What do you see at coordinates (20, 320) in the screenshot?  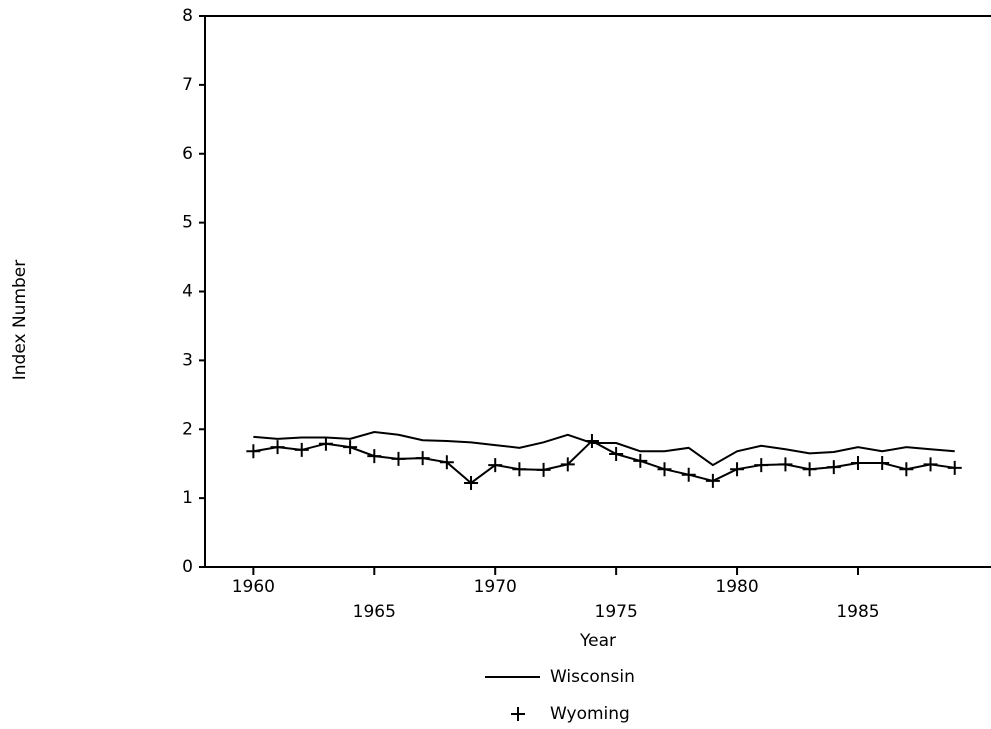 I see `y-axis-label: Index Number` at bounding box center [20, 320].